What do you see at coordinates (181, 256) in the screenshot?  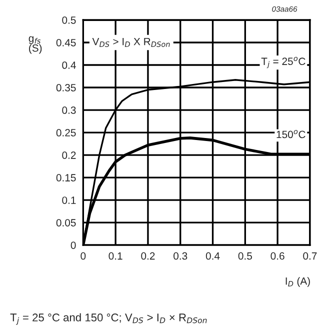 I see `x-tick-label: 0.3` at bounding box center [181, 256].